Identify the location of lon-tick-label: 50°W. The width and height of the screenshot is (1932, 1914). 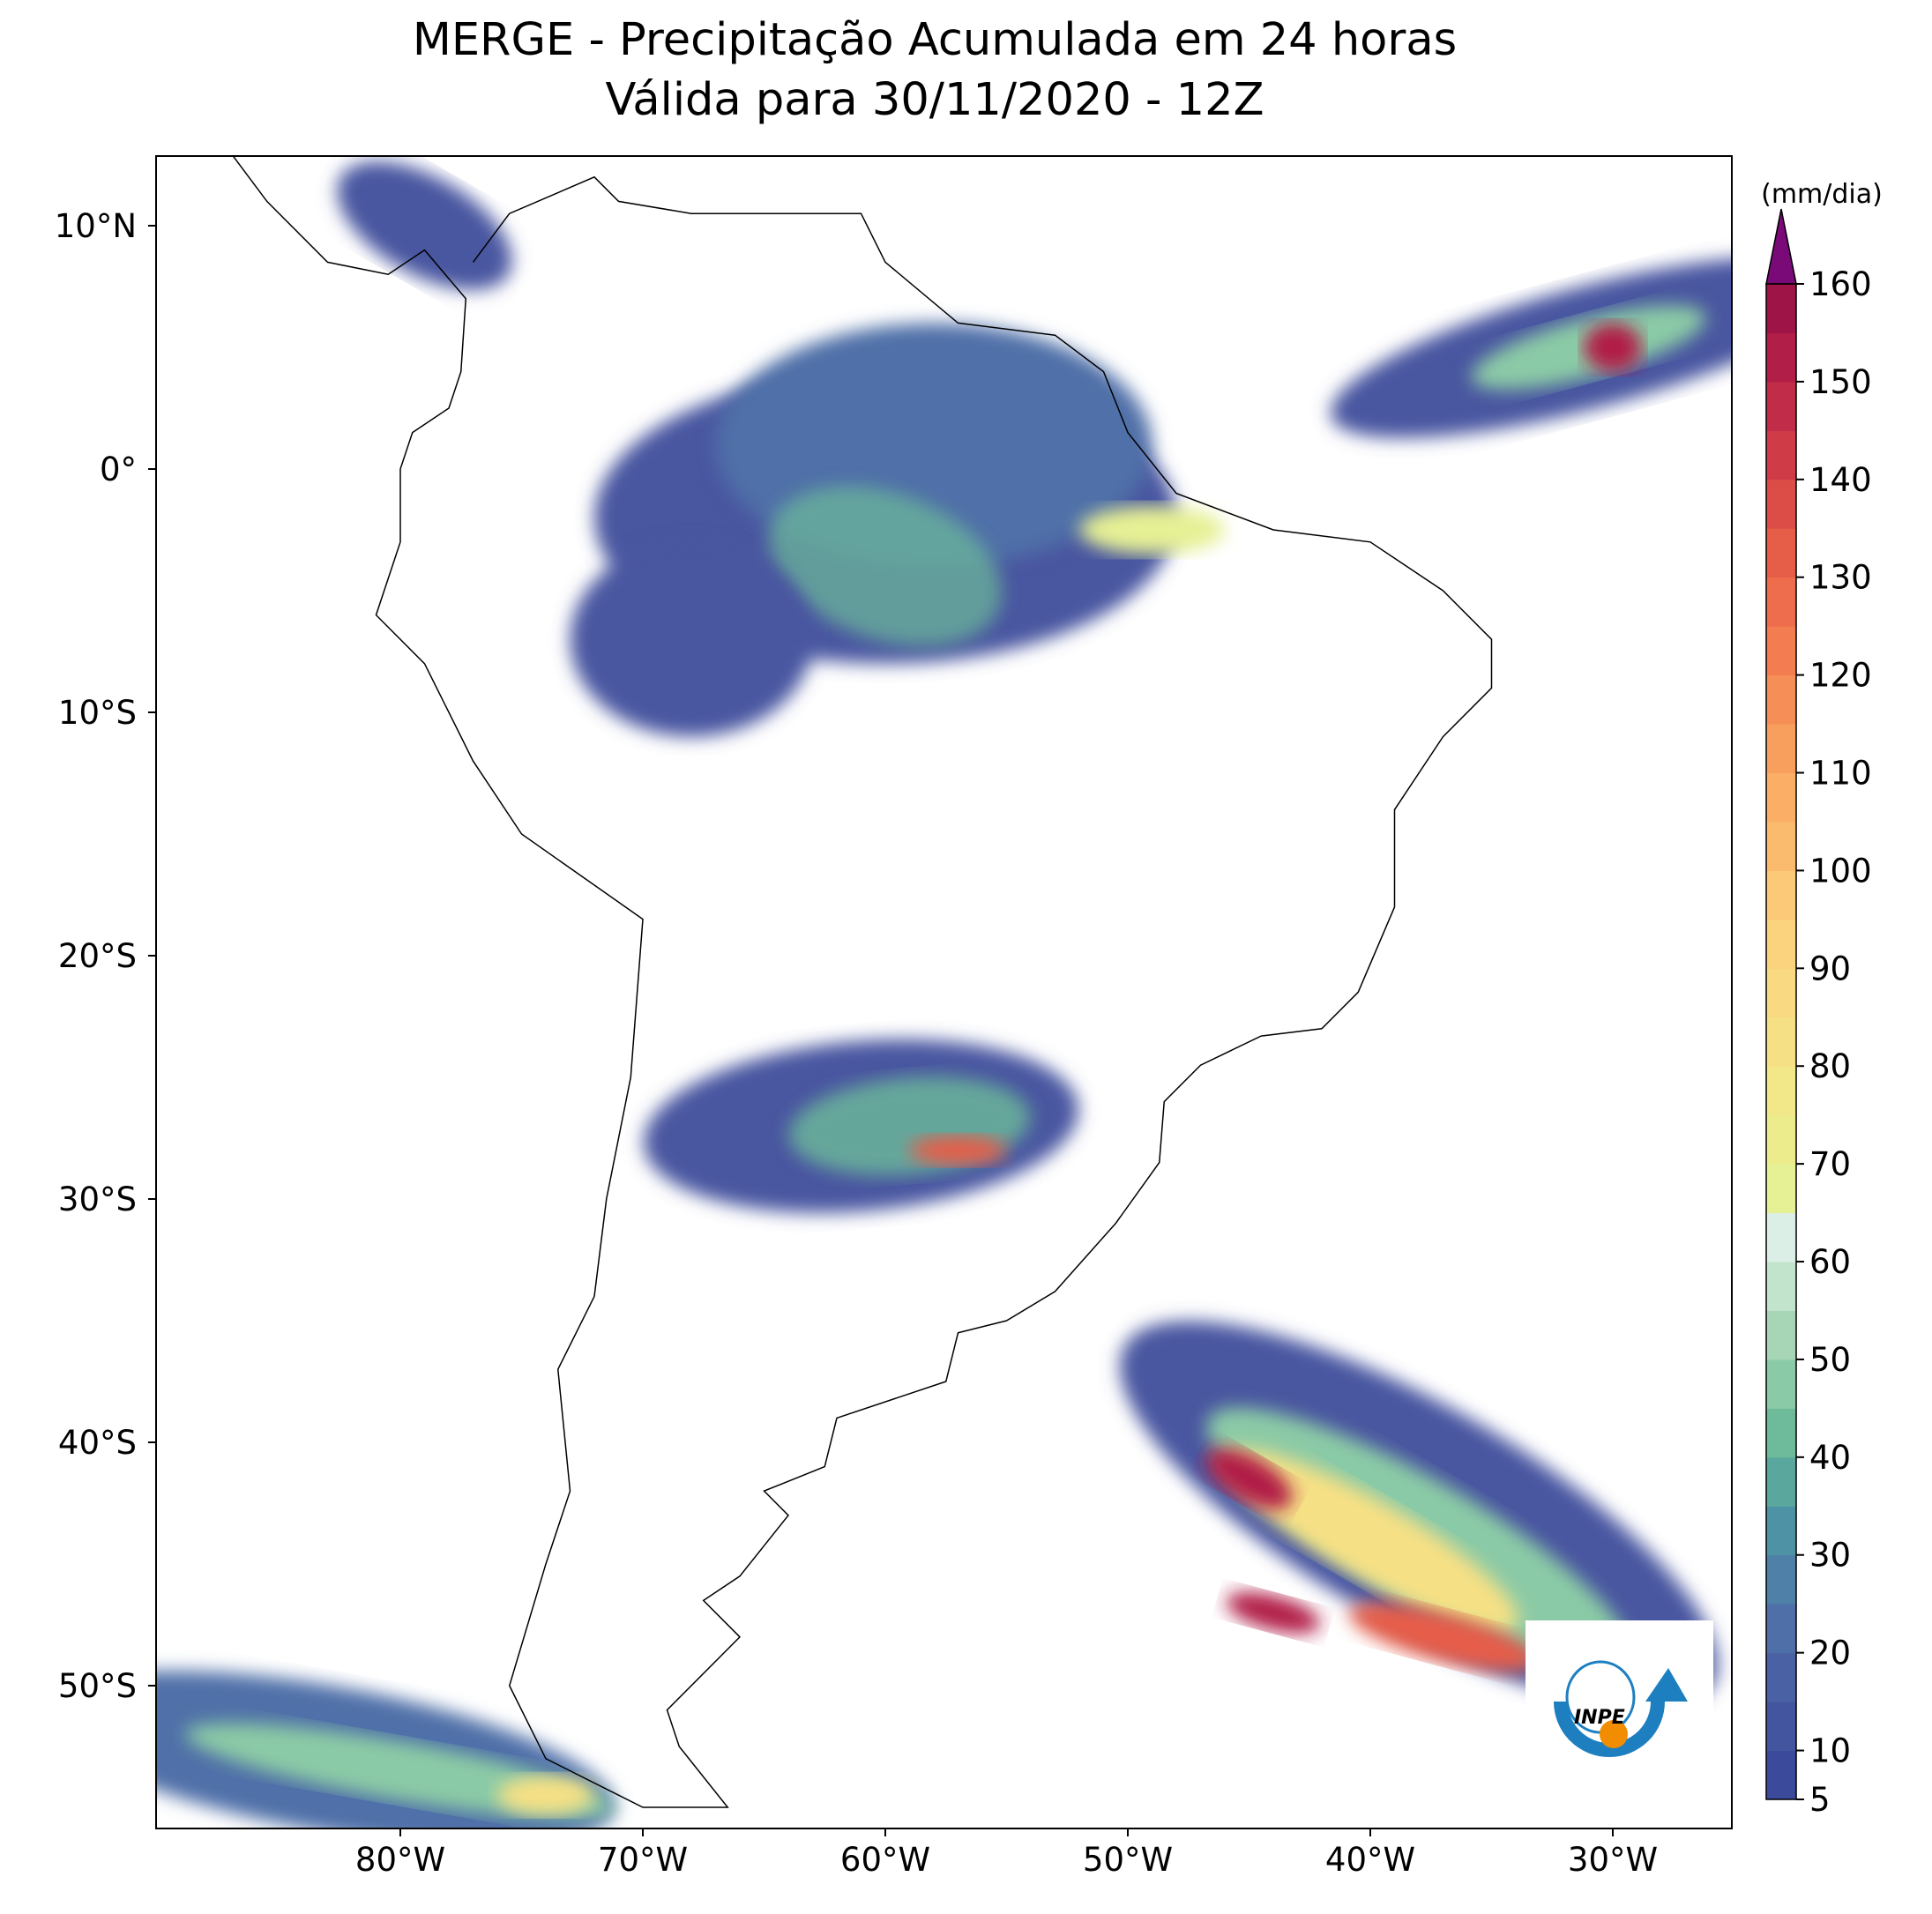
(1128, 1860).